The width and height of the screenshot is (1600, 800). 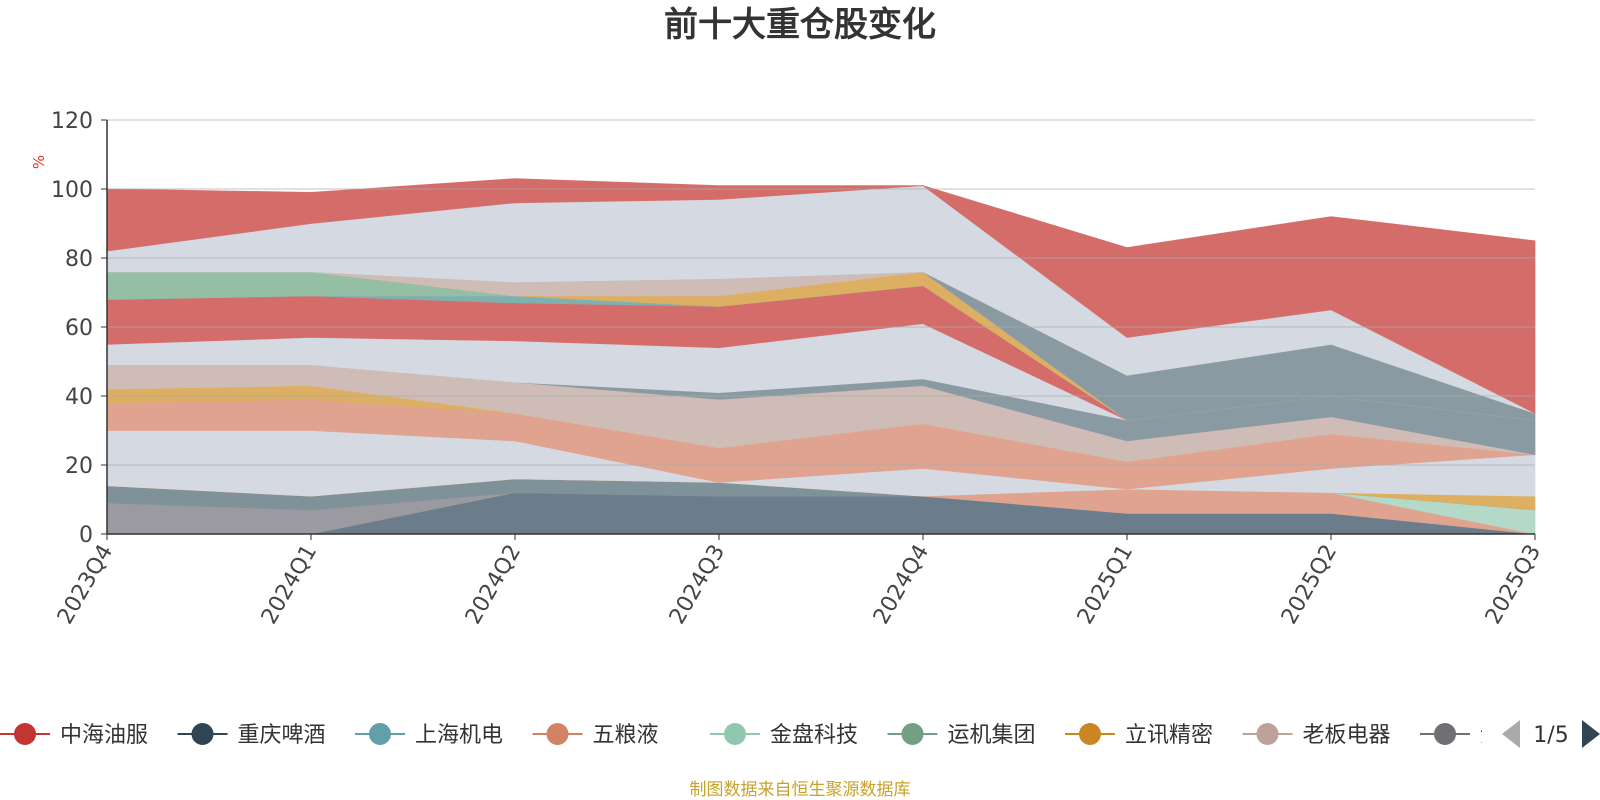 I want to click on y-tick-label: 80, so click(x=79, y=259).